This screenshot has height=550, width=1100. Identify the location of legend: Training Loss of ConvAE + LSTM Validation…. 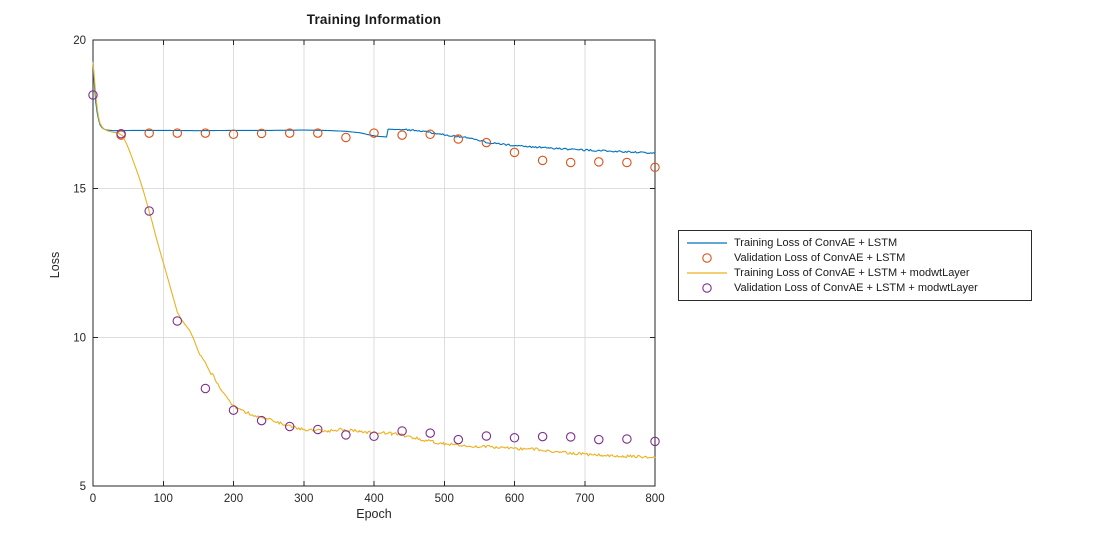
(855, 265).